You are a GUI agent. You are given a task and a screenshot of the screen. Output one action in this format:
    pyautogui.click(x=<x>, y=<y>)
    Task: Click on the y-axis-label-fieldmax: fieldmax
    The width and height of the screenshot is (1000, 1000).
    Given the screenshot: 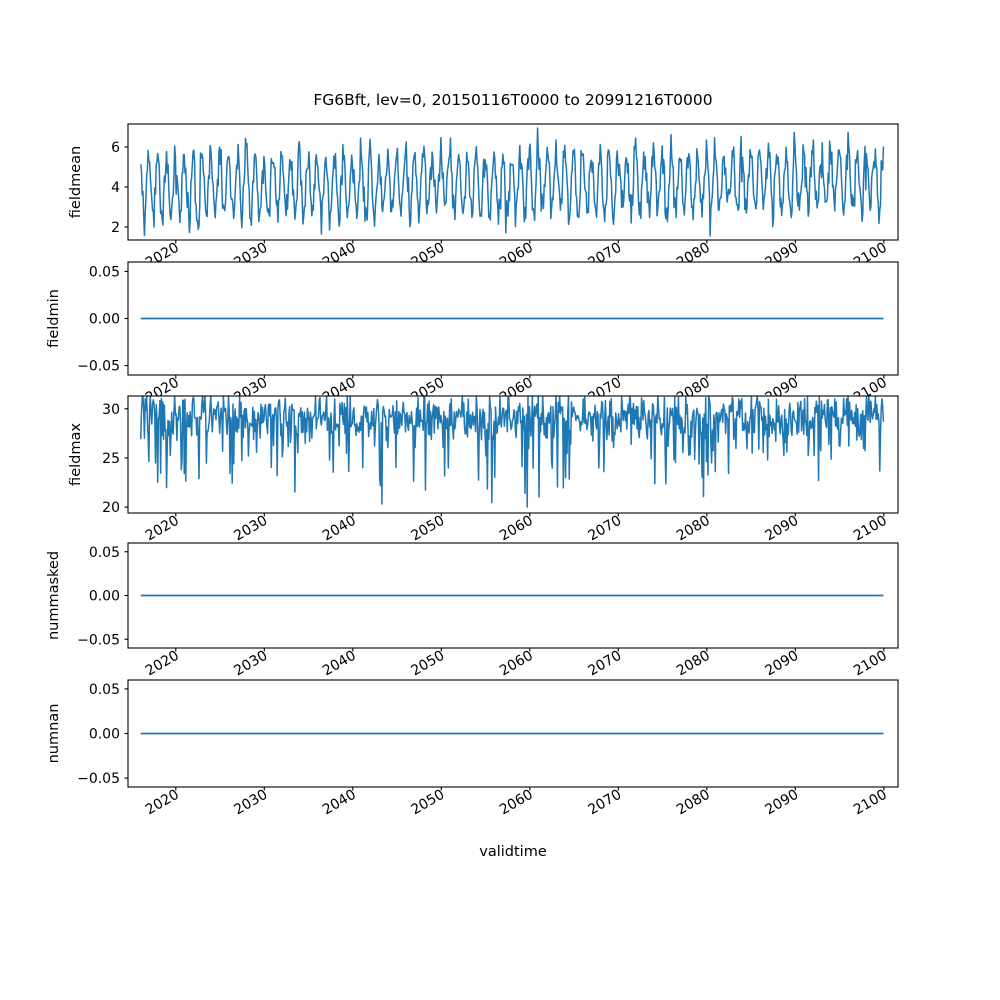 What is the action you would take?
    pyautogui.click(x=76, y=454)
    